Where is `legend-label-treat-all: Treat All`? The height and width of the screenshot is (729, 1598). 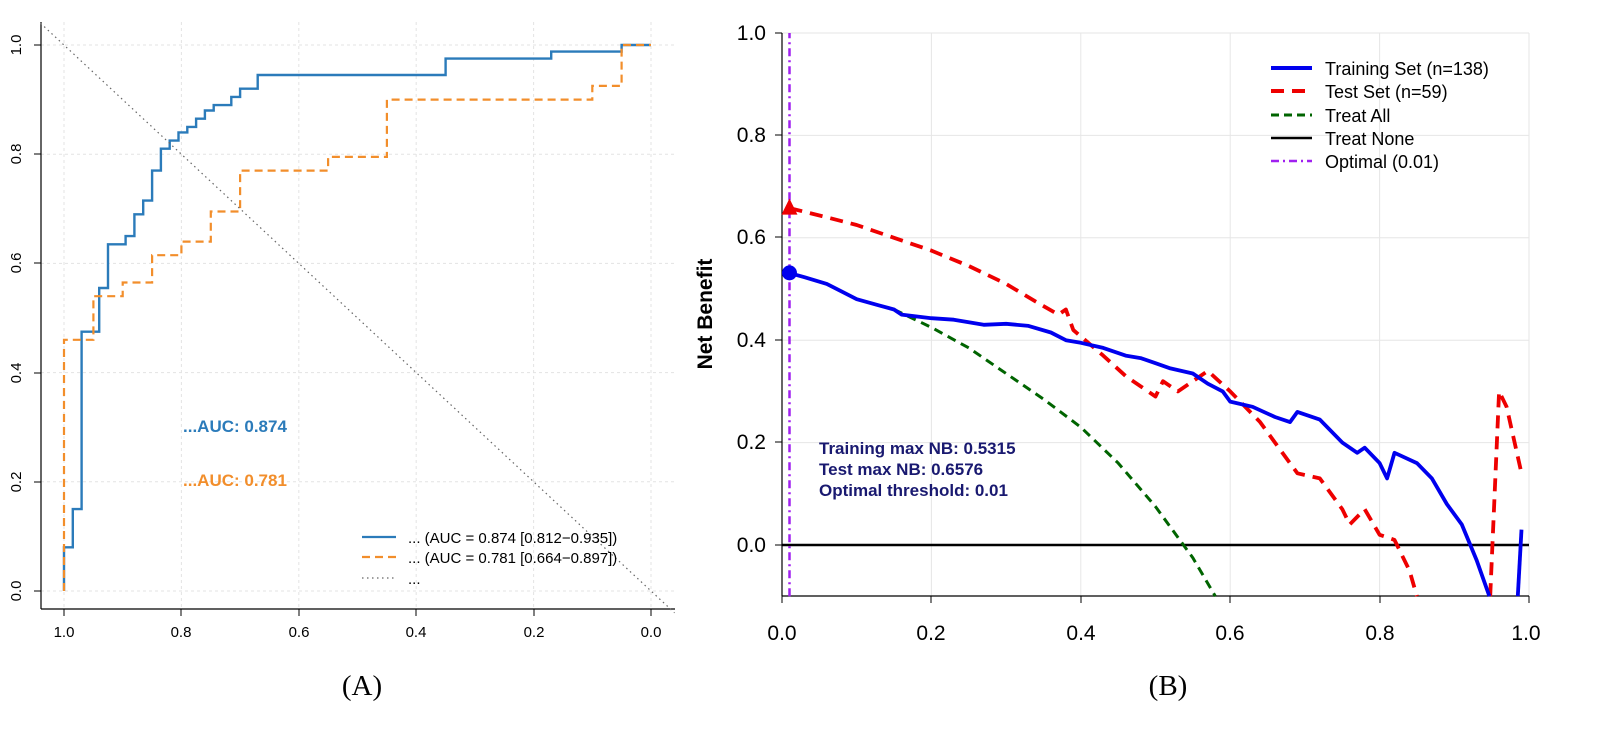 legend-label-treat-all: Treat All is located at coordinates (1357, 116).